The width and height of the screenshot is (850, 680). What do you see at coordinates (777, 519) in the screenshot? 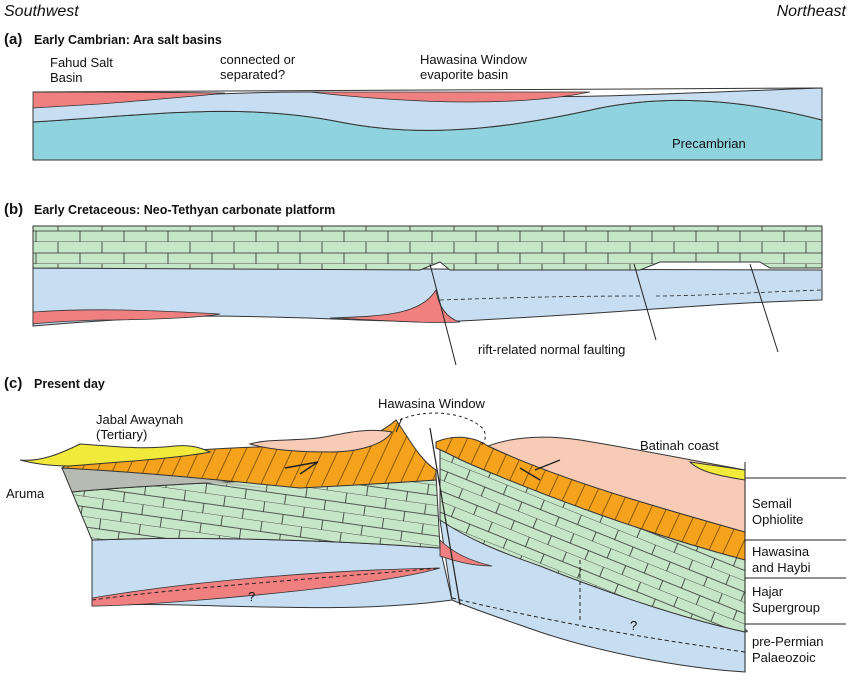
I see `legend-item-1-line2: Ophiolite` at bounding box center [777, 519].